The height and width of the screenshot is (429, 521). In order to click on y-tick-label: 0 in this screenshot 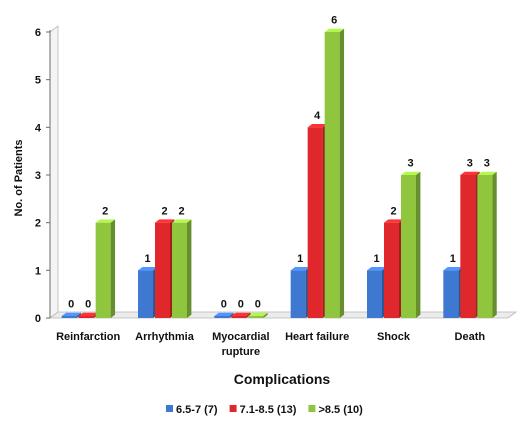, I will do `click(38, 319)`.